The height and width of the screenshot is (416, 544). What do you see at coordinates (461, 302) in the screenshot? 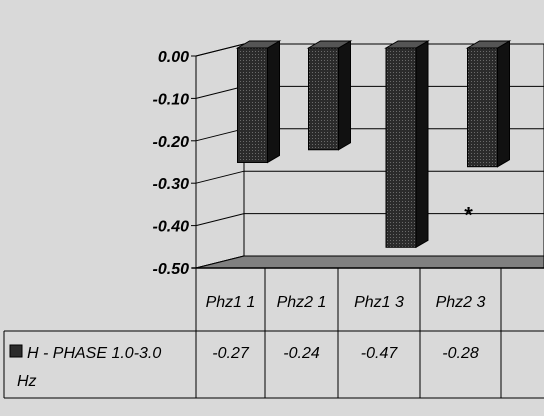
I see `category-label: Phz2 3` at bounding box center [461, 302].